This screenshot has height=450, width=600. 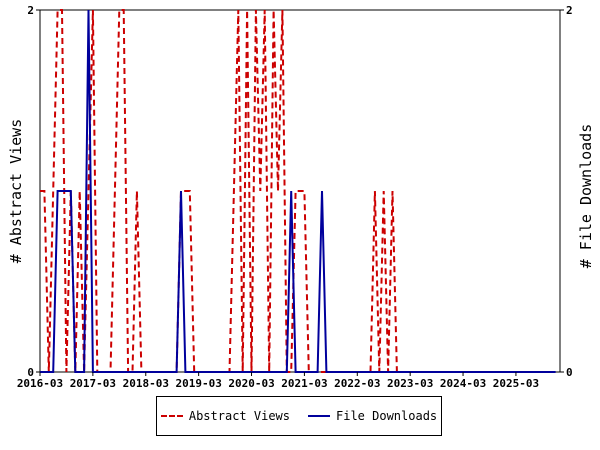 What do you see at coordinates (251, 383) in the screenshot?
I see `x-tick-label: 2020-03` at bounding box center [251, 383].